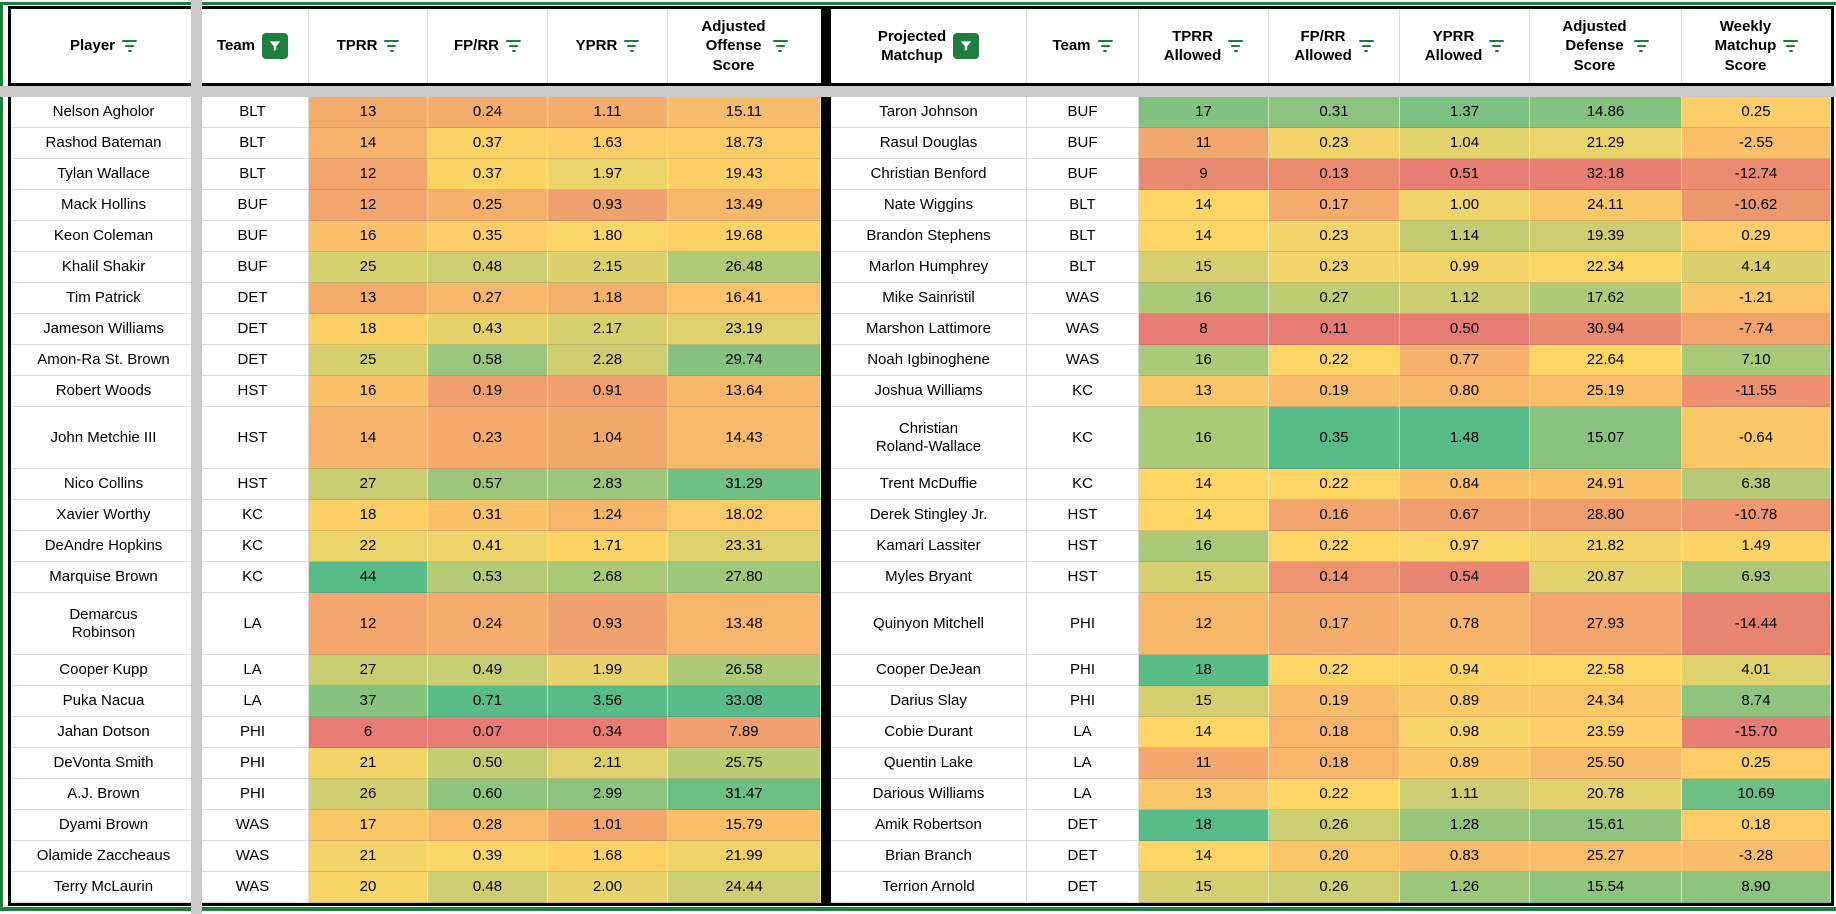  I want to click on adj-offense-score-cell: 15.11, so click(744, 112).